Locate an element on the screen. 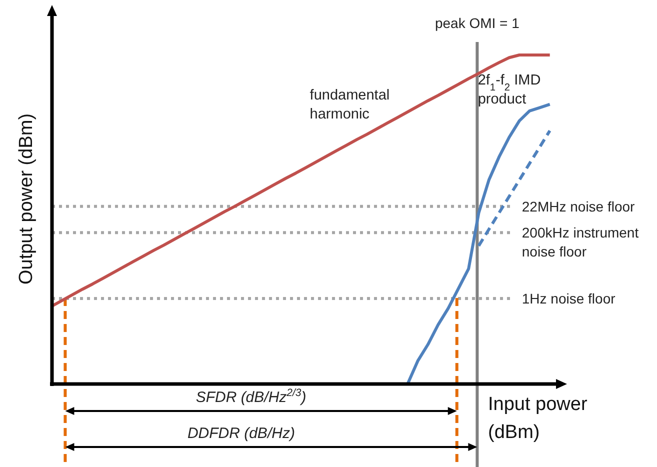 This screenshot has height=467, width=657. series-label: fundamental harmonic is located at coordinates (350, 105).